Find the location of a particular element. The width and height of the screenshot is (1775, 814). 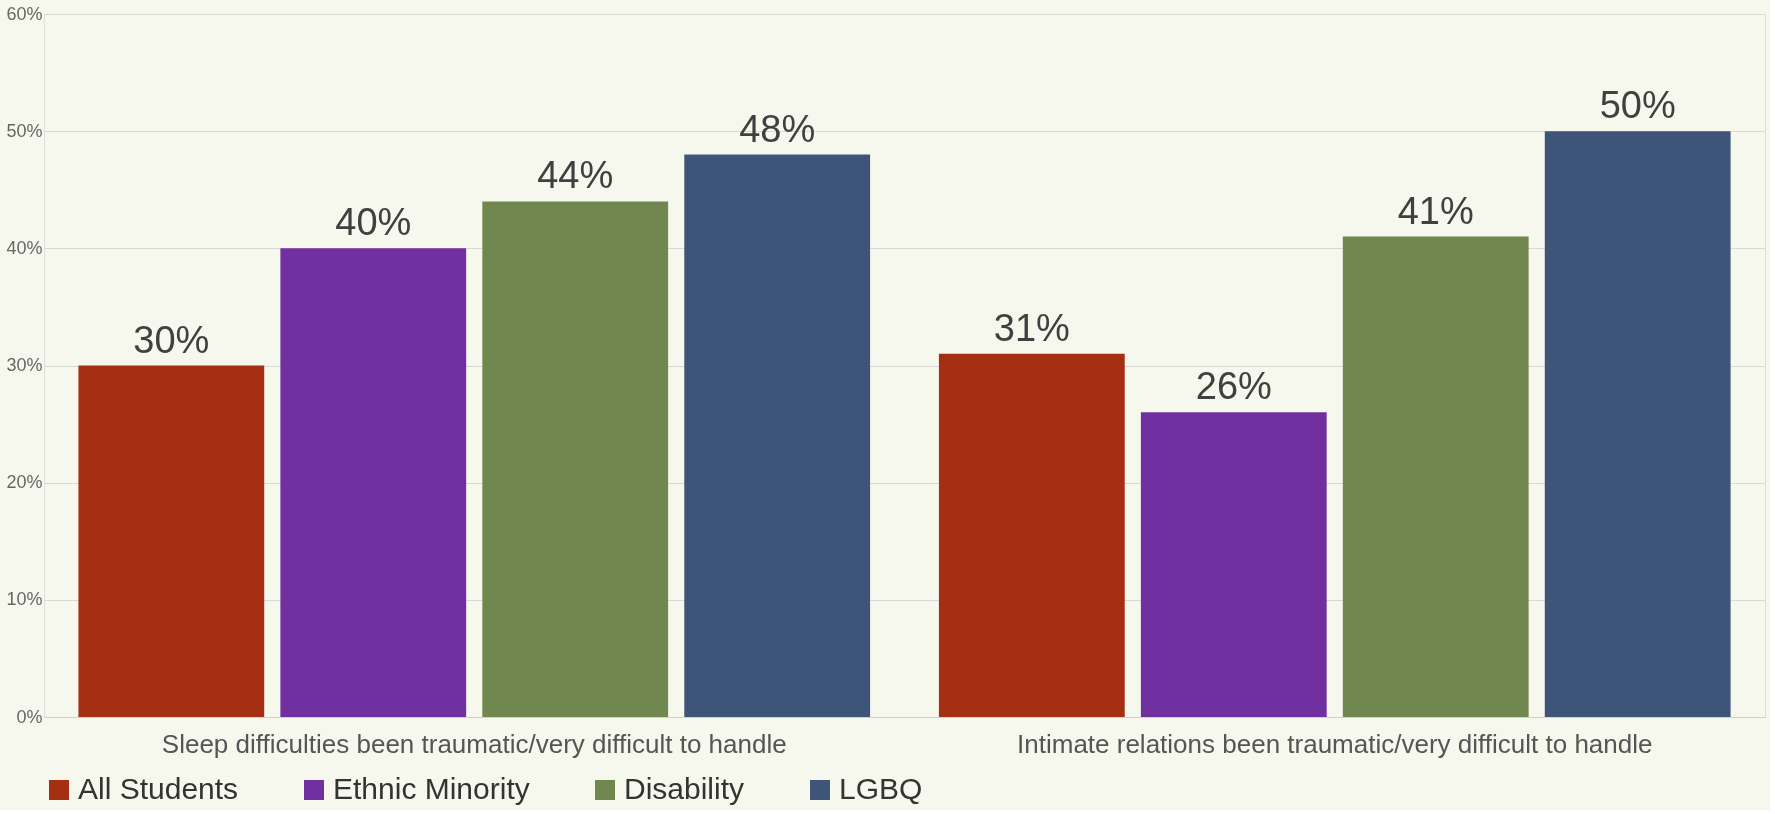

data-label: 48% is located at coordinates (777, 128).